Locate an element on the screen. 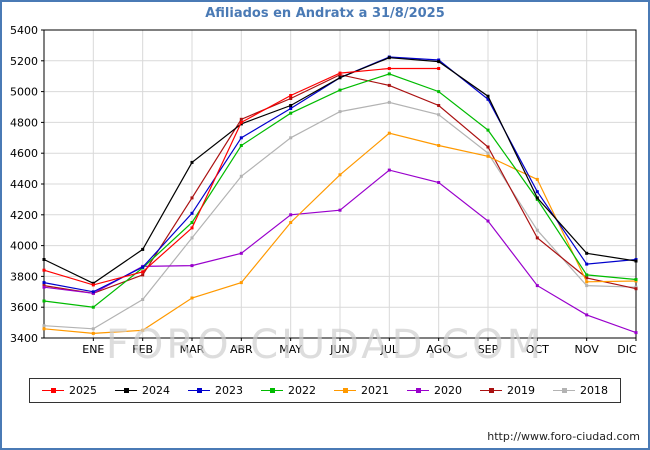  legend-year-label: 2024 is located at coordinates (156, 390).